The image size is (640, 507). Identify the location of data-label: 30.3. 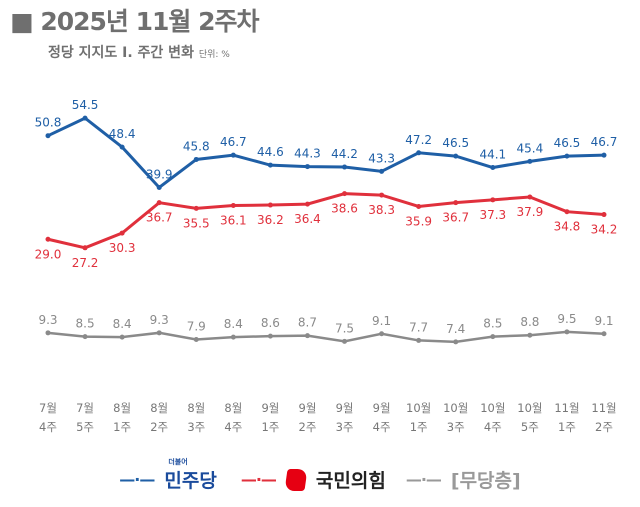
(122, 248).